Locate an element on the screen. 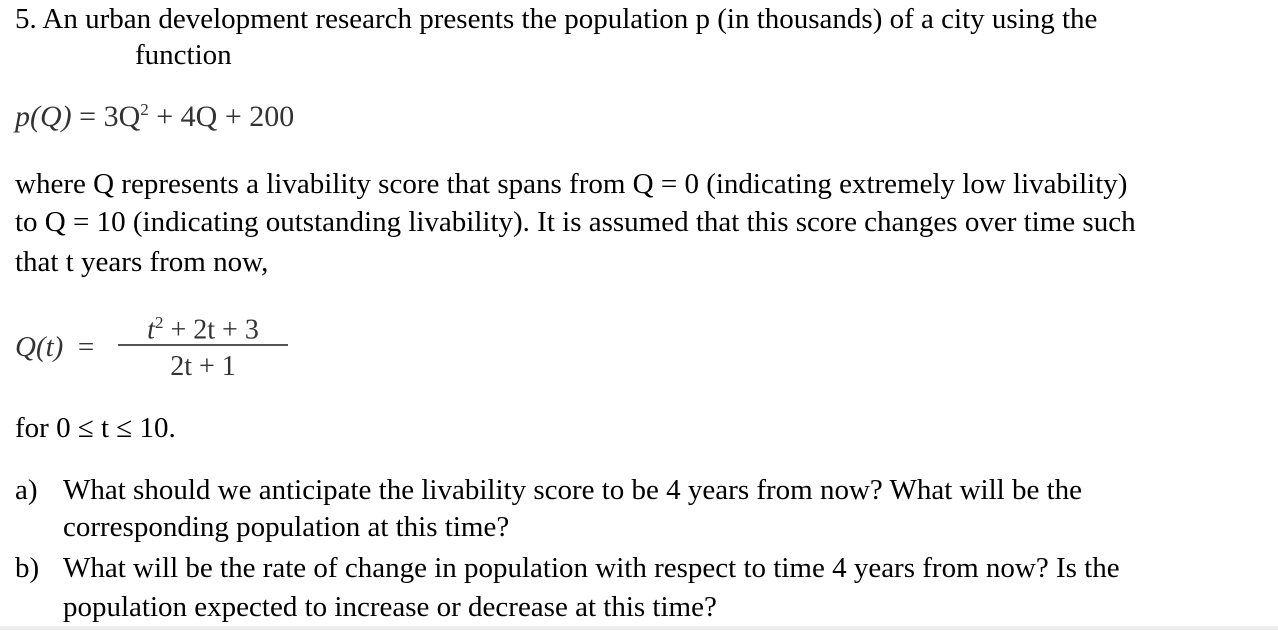 This screenshot has height=630, width=1278. paragraph-line: that t years from now, is located at coordinates (142, 262).